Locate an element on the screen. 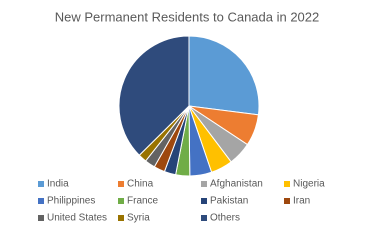 The height and width of the screenshot is (240, 375). legend-label: France is located at coordinates (143, 201).